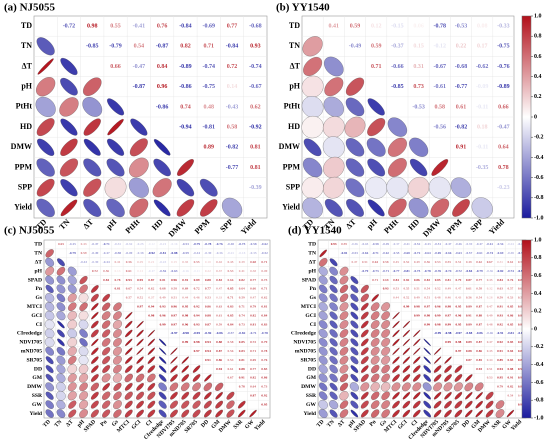 The image size is (550, 444). What do you see at coordinates (208, 298) in the screenshot?
I see `correlation-label: 0.53` at bounding box center [208, 298].